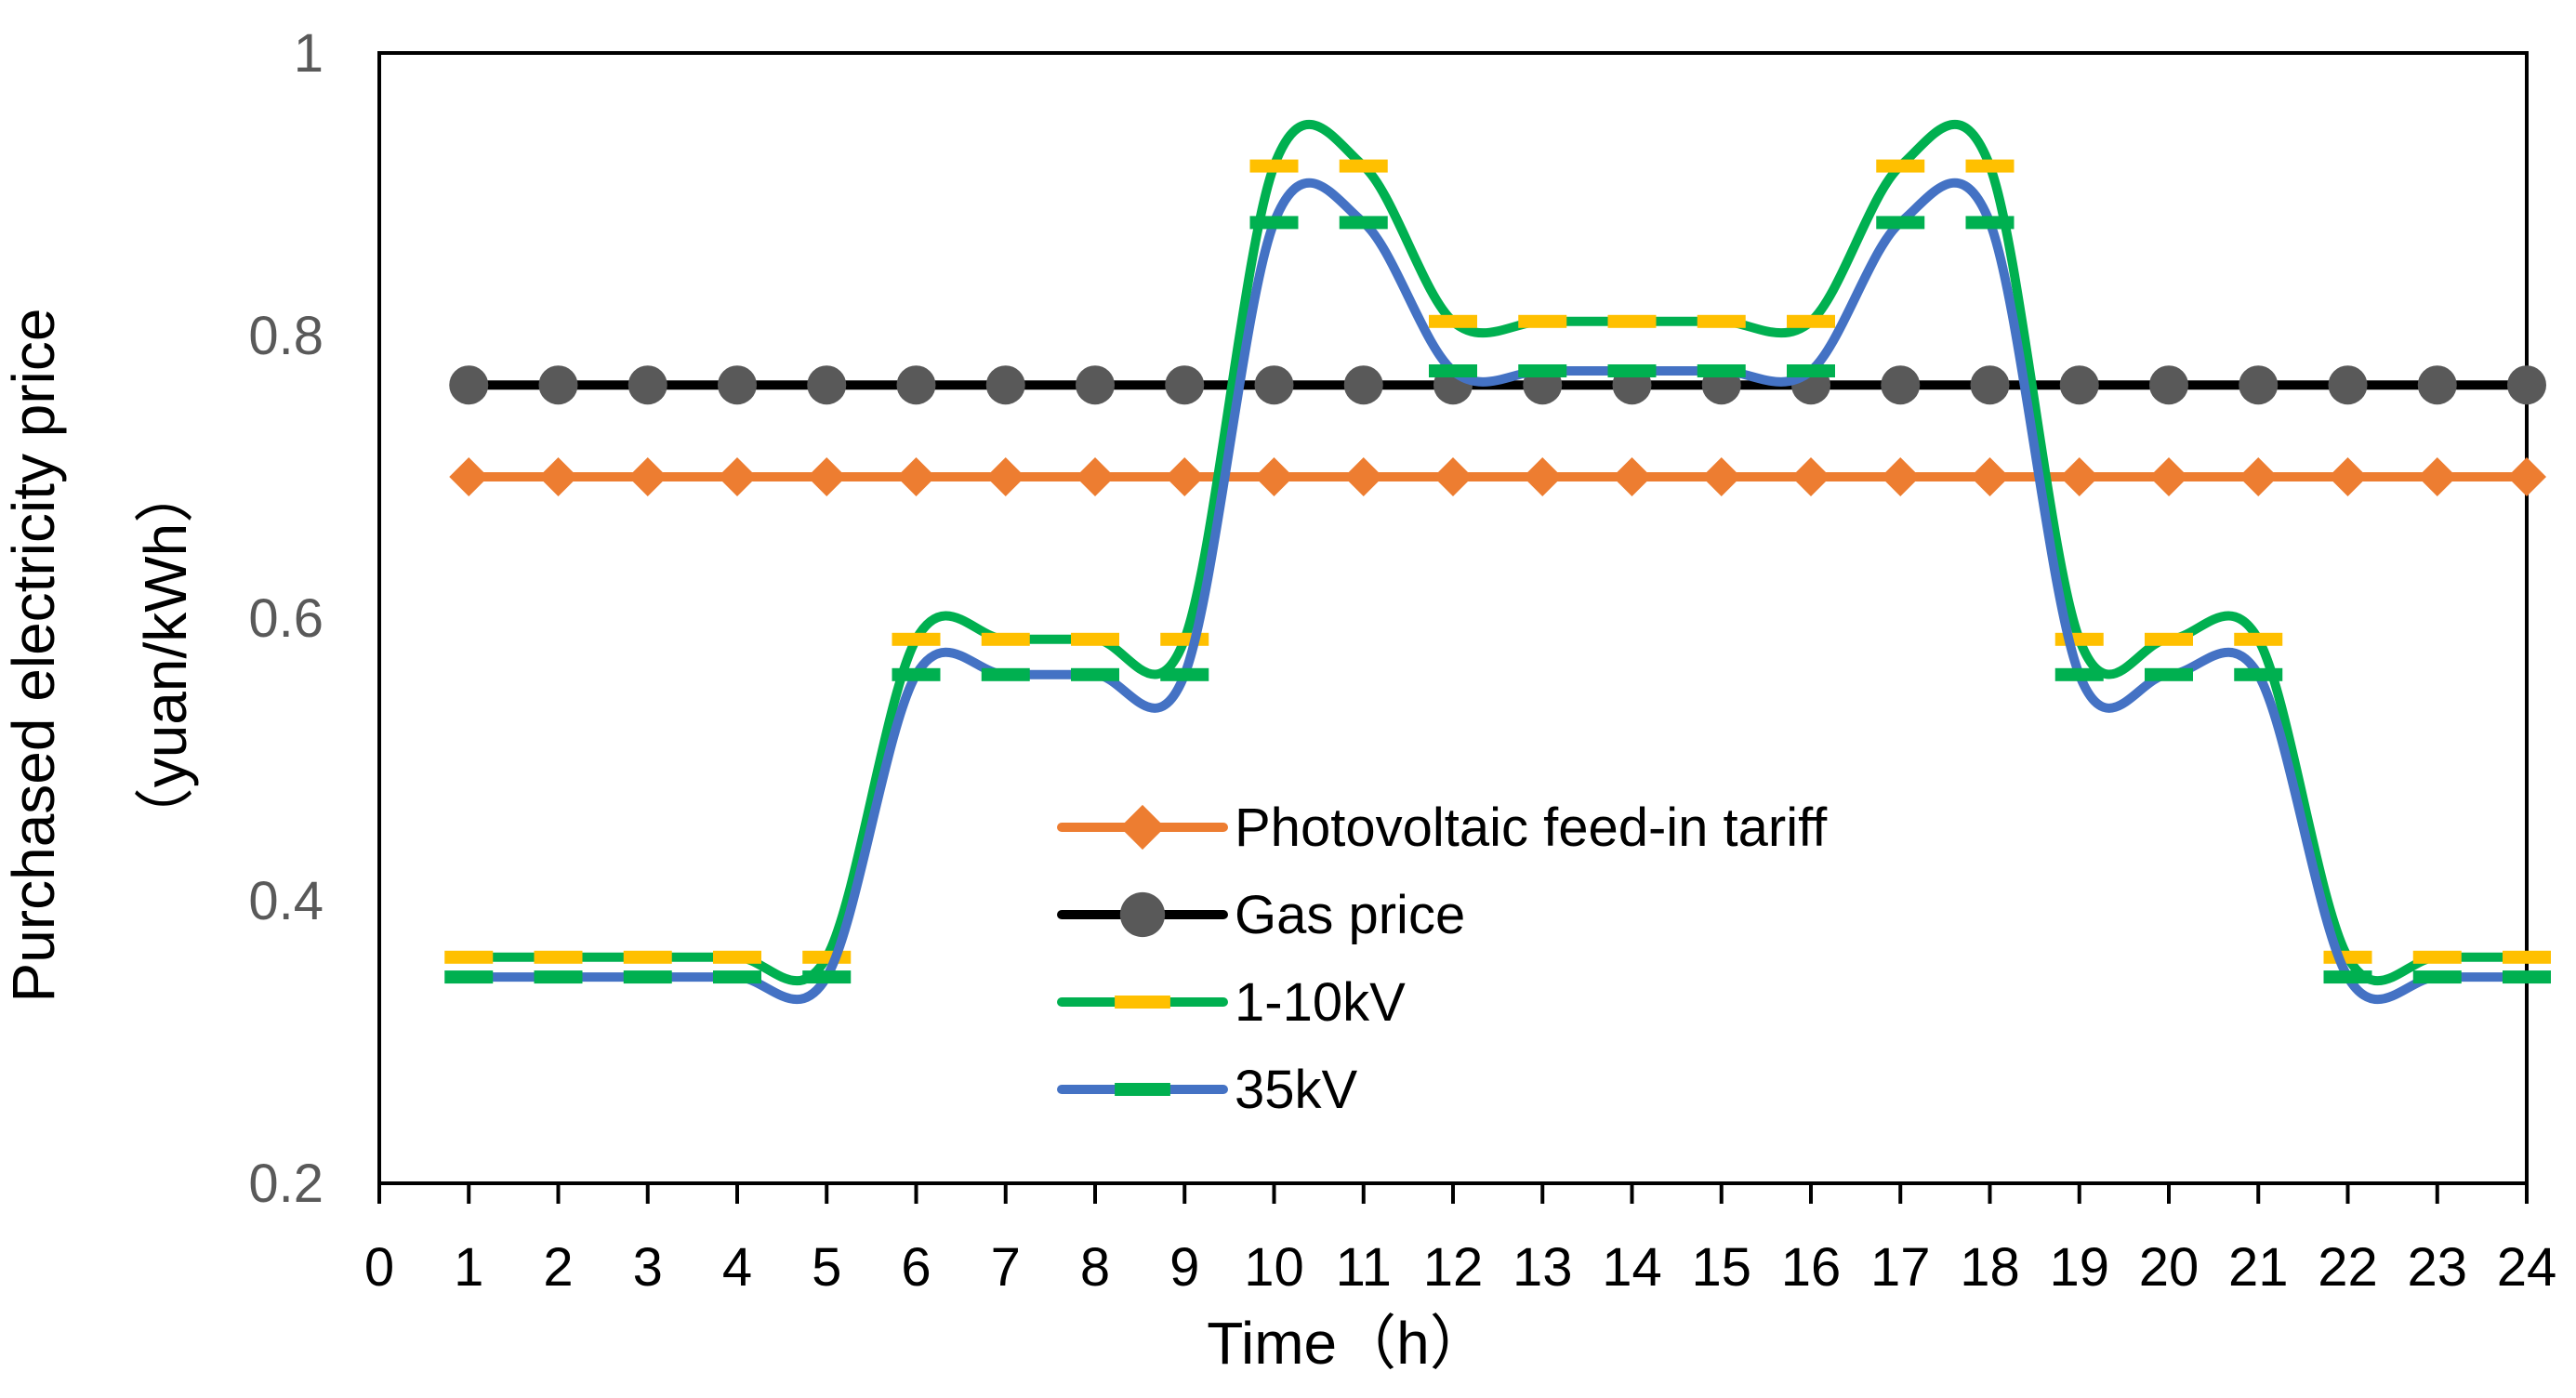  Describe the element at coordinates (1296, 1090) in the screenshot. I see `legend-label: 35kV` at that location.